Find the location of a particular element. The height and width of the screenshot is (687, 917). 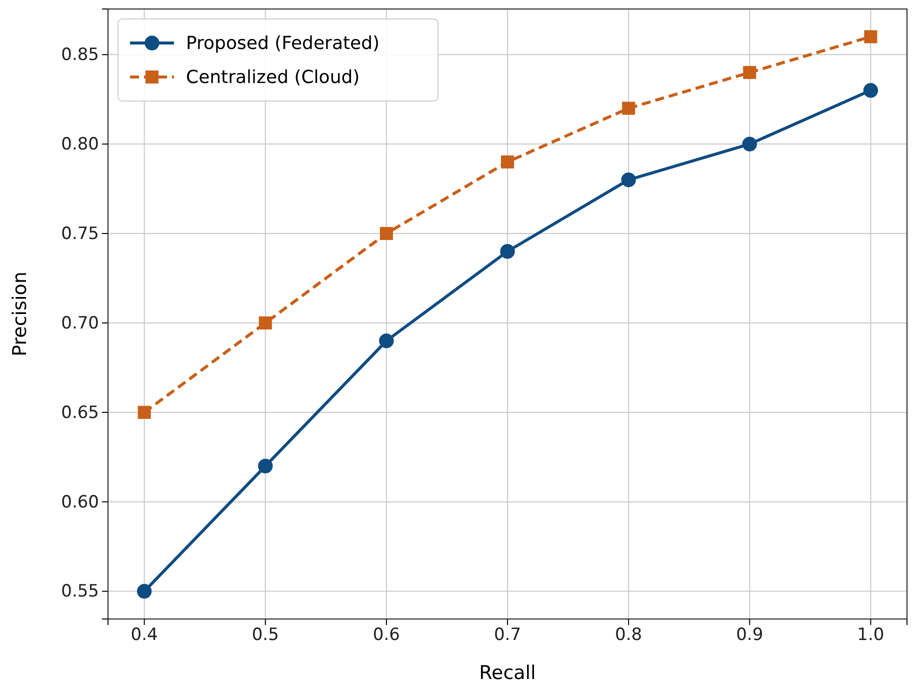

x-axis-title: Recall is located at coordinates (507, 673).